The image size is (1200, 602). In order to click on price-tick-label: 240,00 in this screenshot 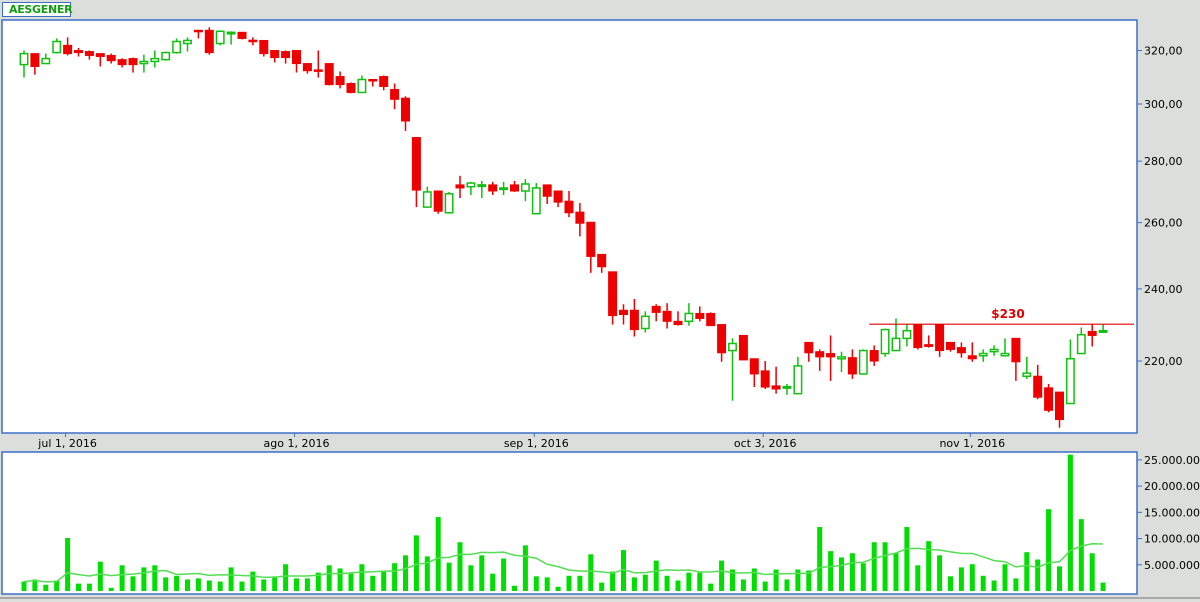, I will do `click(1163, 289)`.